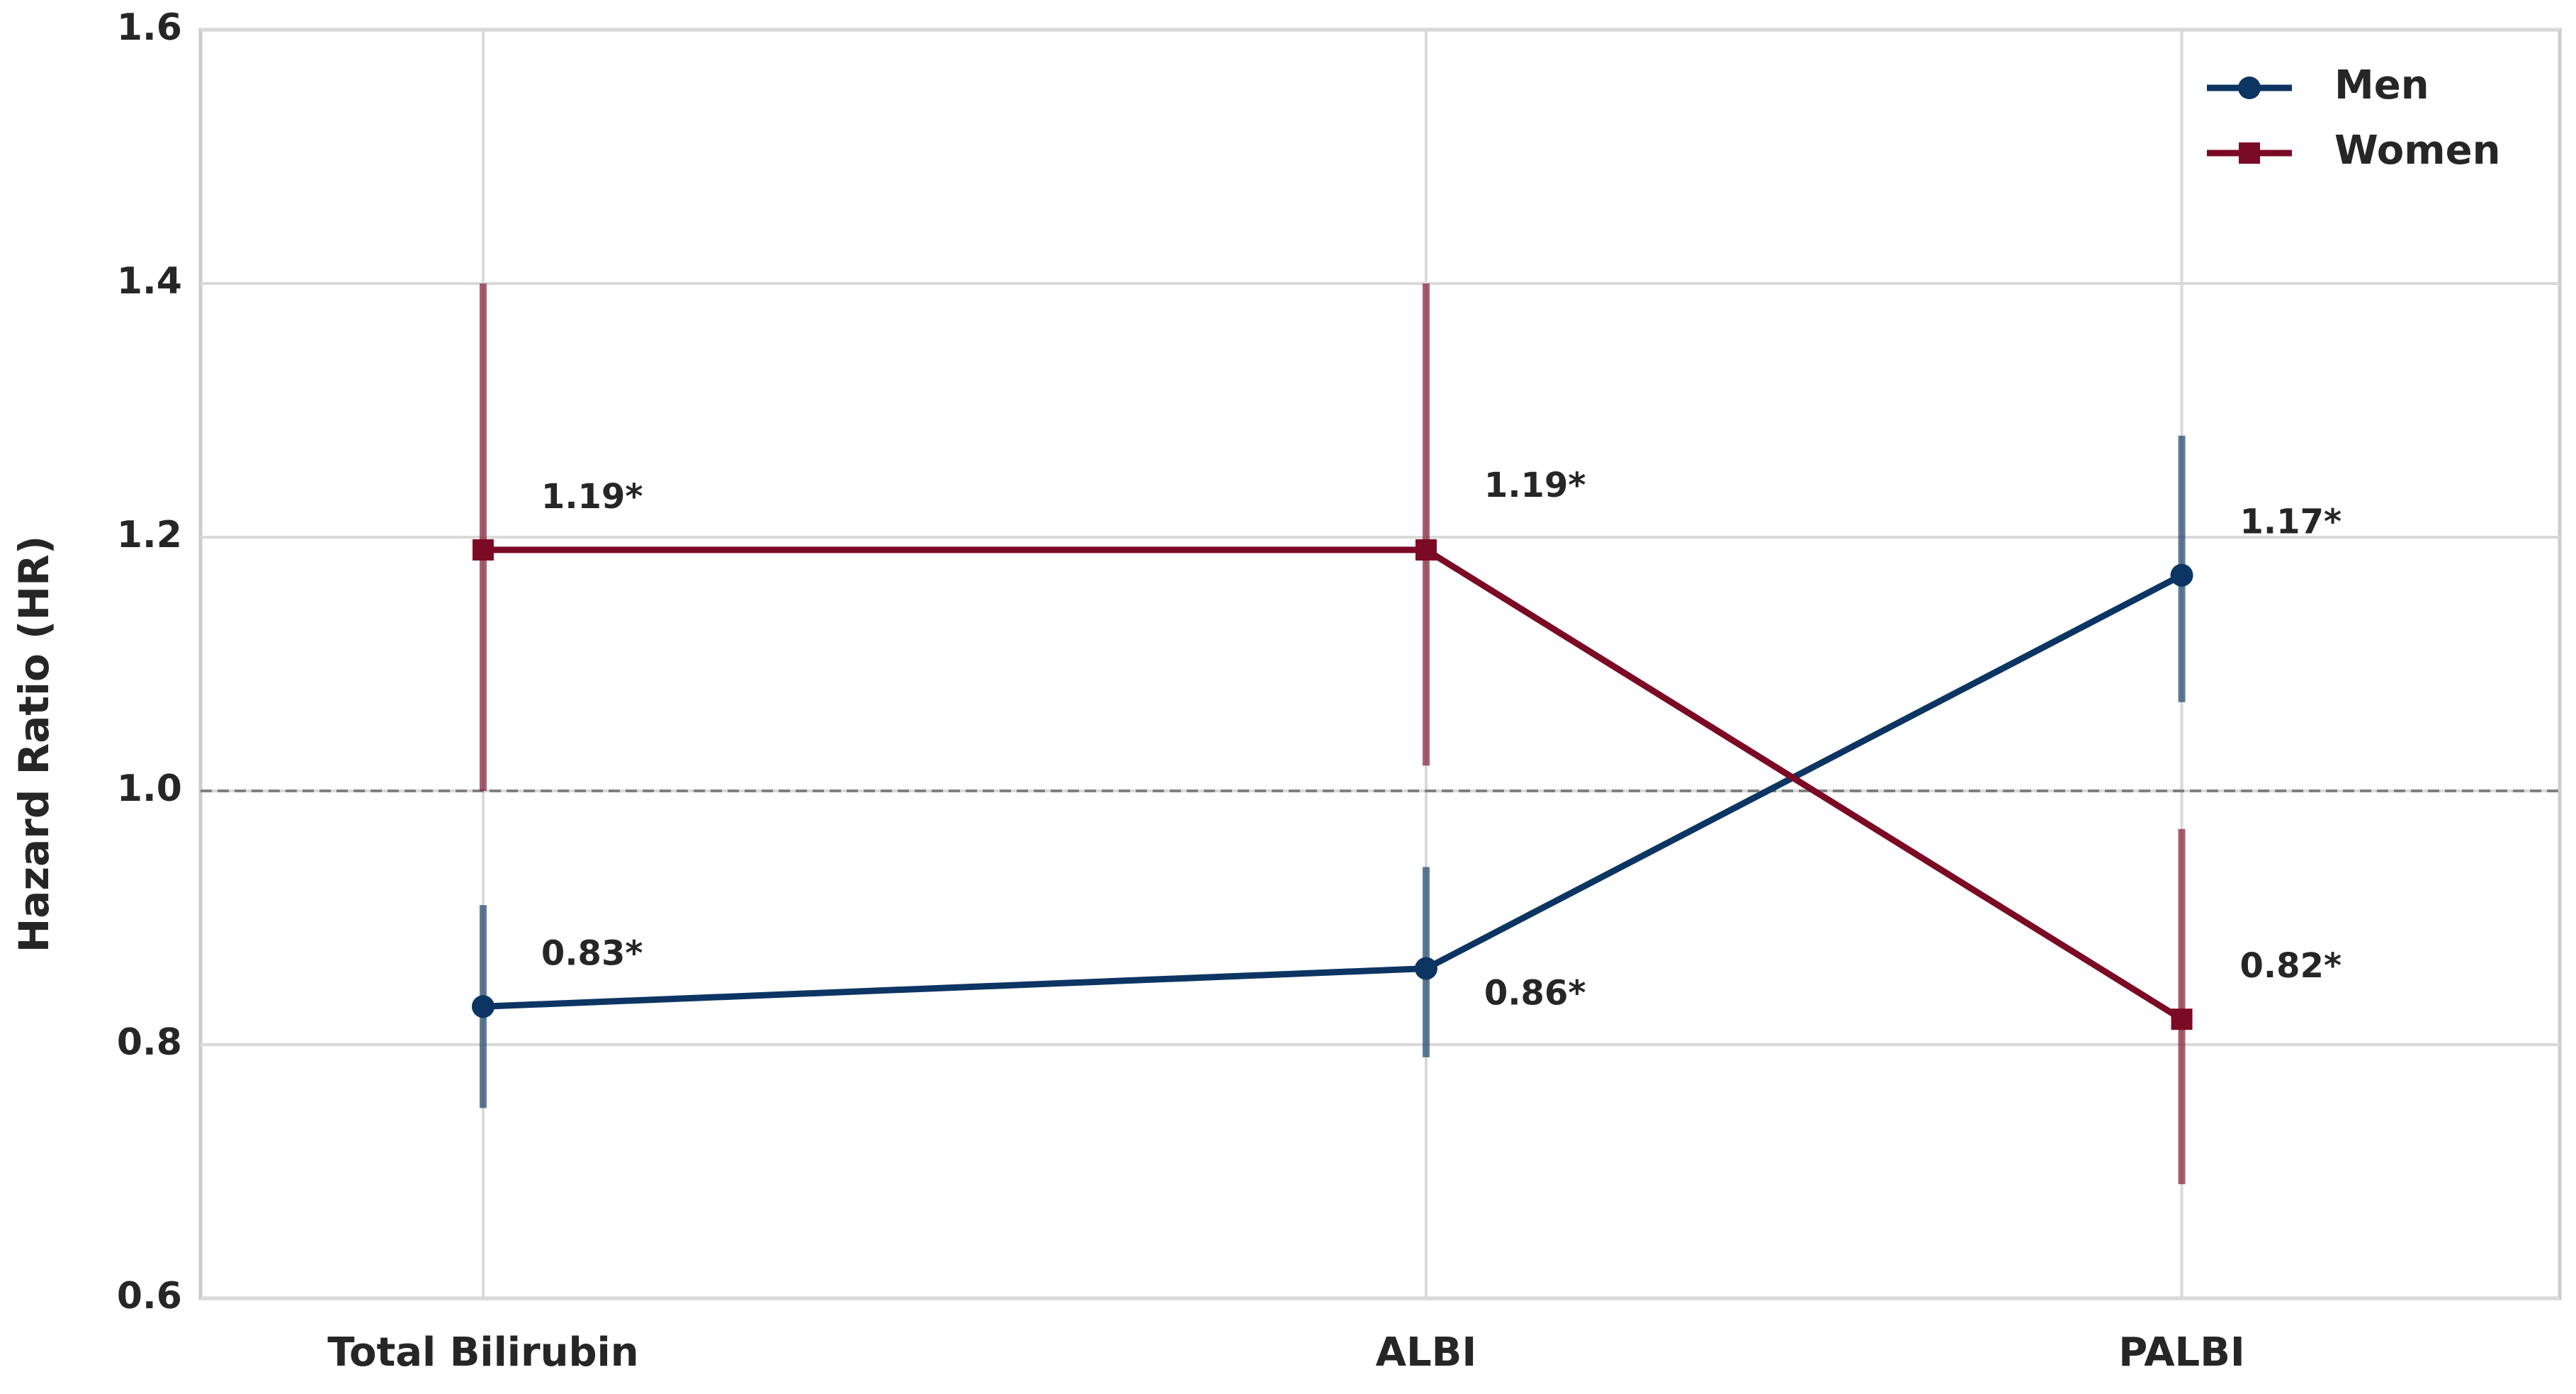 This screenshot has height=1394, width=2576. I want to click on value-label: 0.83*, so click(592, 953).